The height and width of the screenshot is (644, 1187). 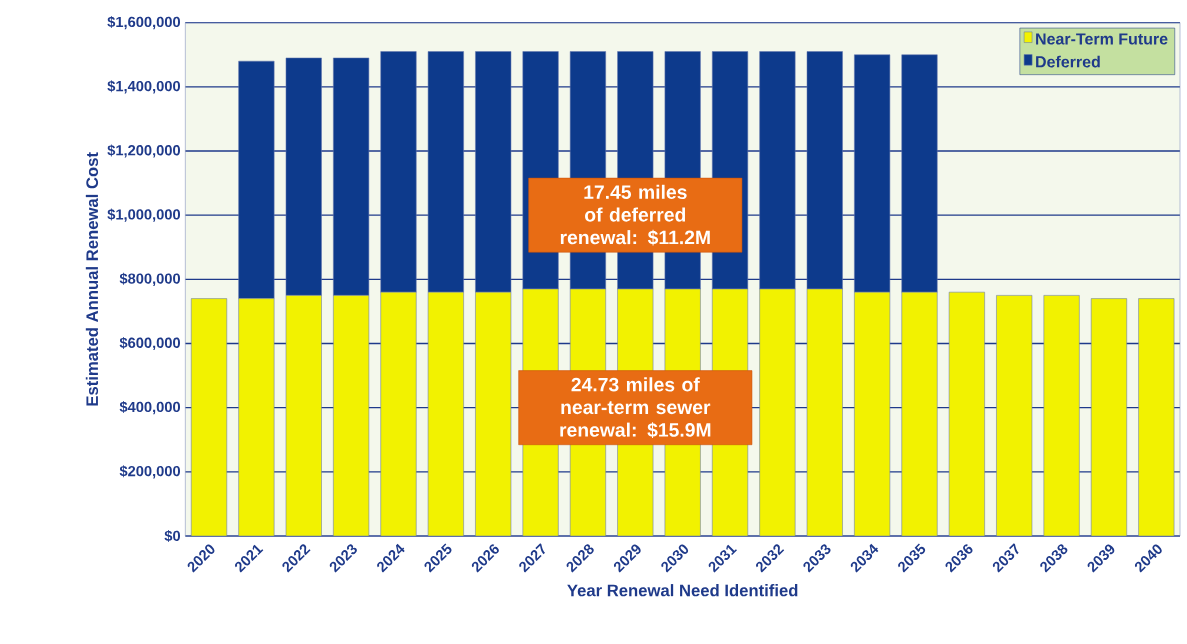 I want to click on y-tick-label: $200,000, so click(x=150, y=472).